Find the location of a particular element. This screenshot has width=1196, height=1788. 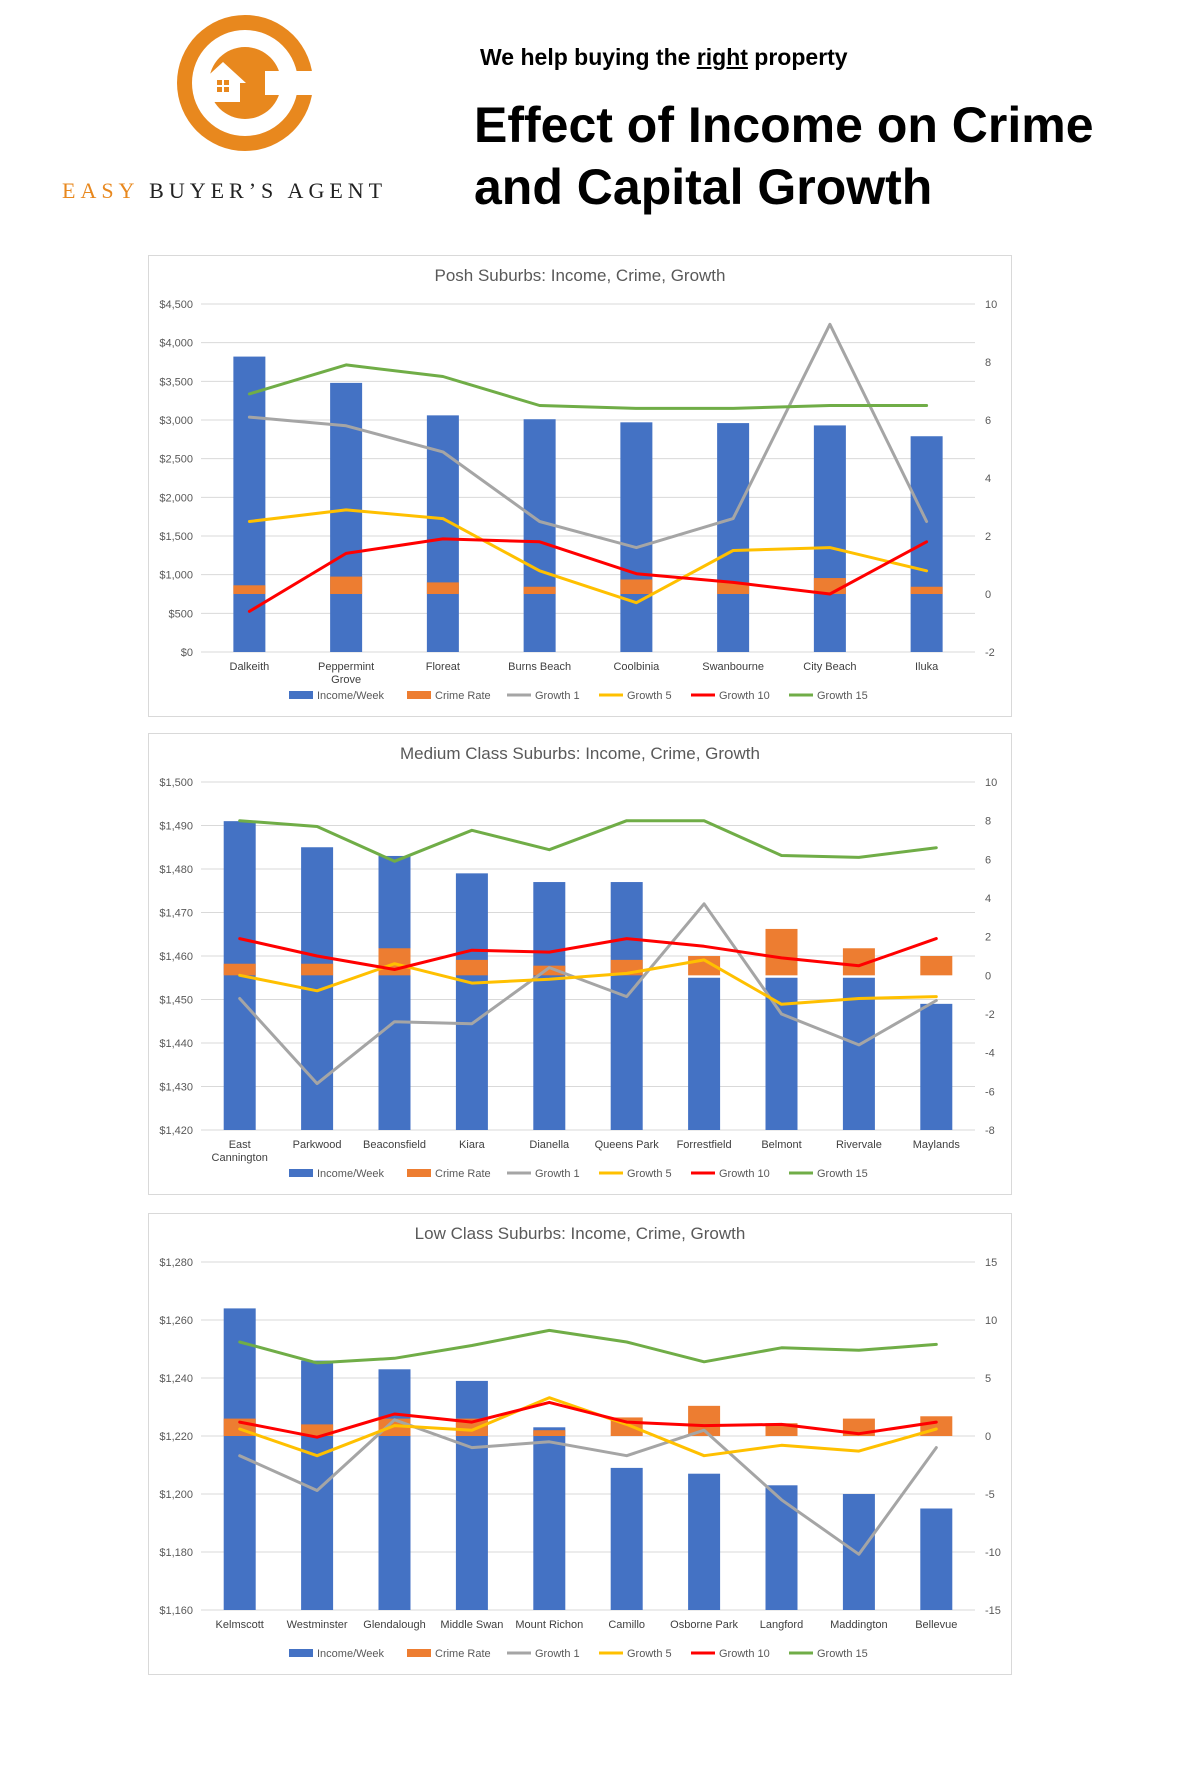

crime-rate-bar-floreat is located at coordinates (442, 588).